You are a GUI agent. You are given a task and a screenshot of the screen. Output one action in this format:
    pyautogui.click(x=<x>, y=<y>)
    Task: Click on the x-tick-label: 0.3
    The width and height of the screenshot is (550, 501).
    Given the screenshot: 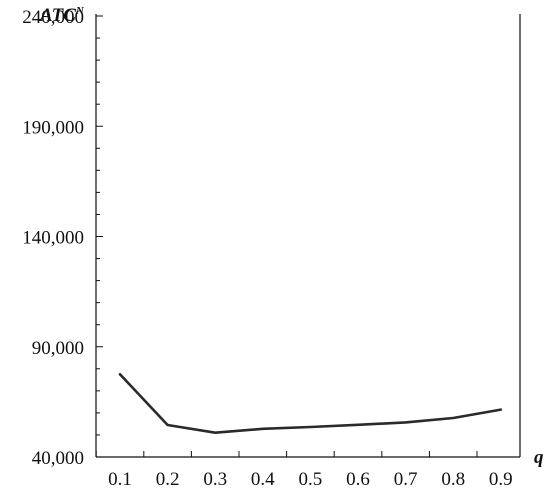 What is the action you would take?
    pyautogui.click(x=215, y=479)
    